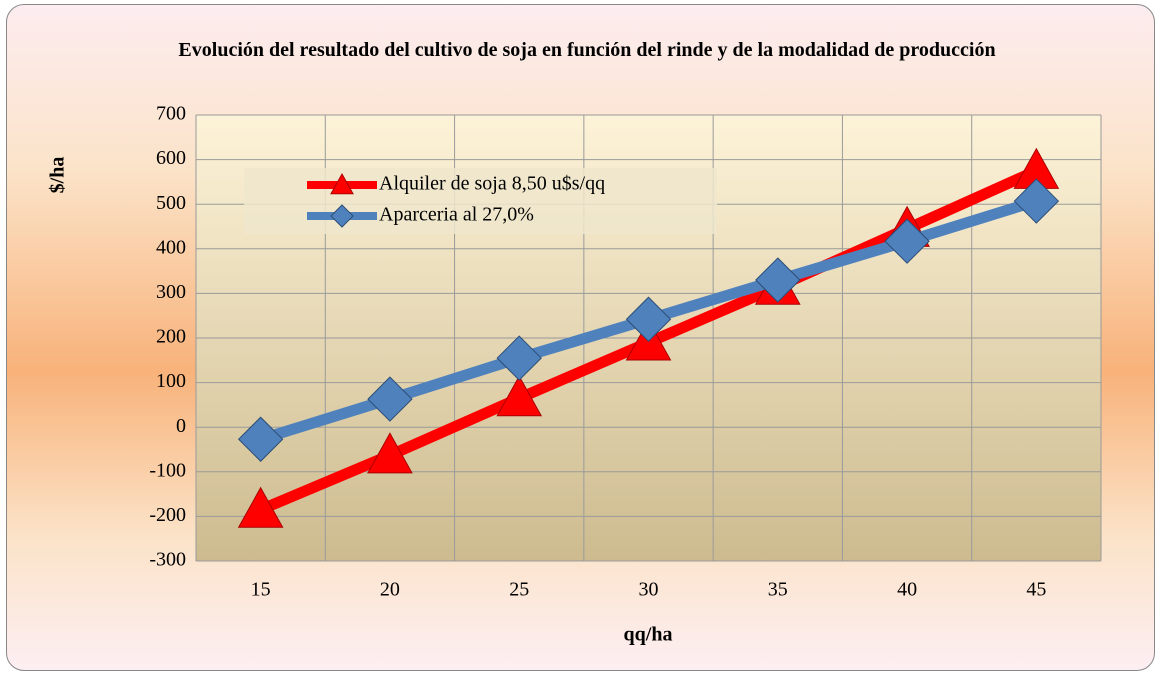 The height and width of the screenshot is (677, 1161). I want to click on y-tick-label: -300, so click(167, 560).